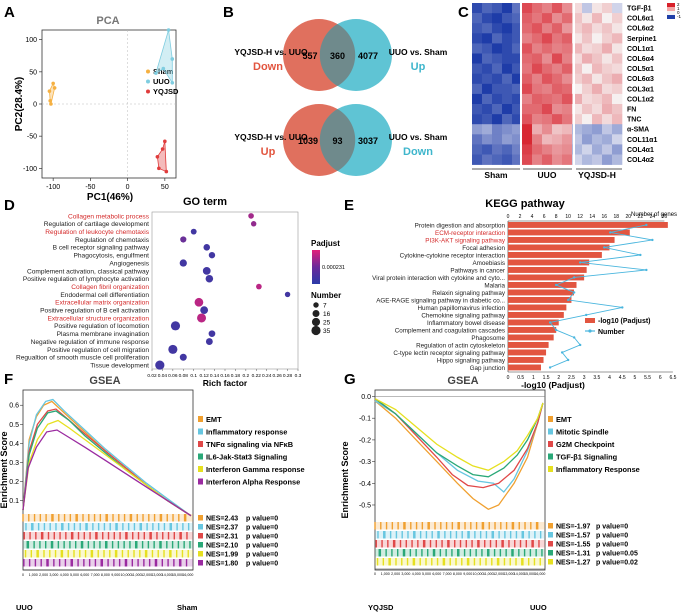 The width and height of the screenshot is (685, 615). What do you see at coordinates (405, 574) in the screenshot?
I see `gsea-g-xtick-label: 3,000` at bounding box center [405, 574].